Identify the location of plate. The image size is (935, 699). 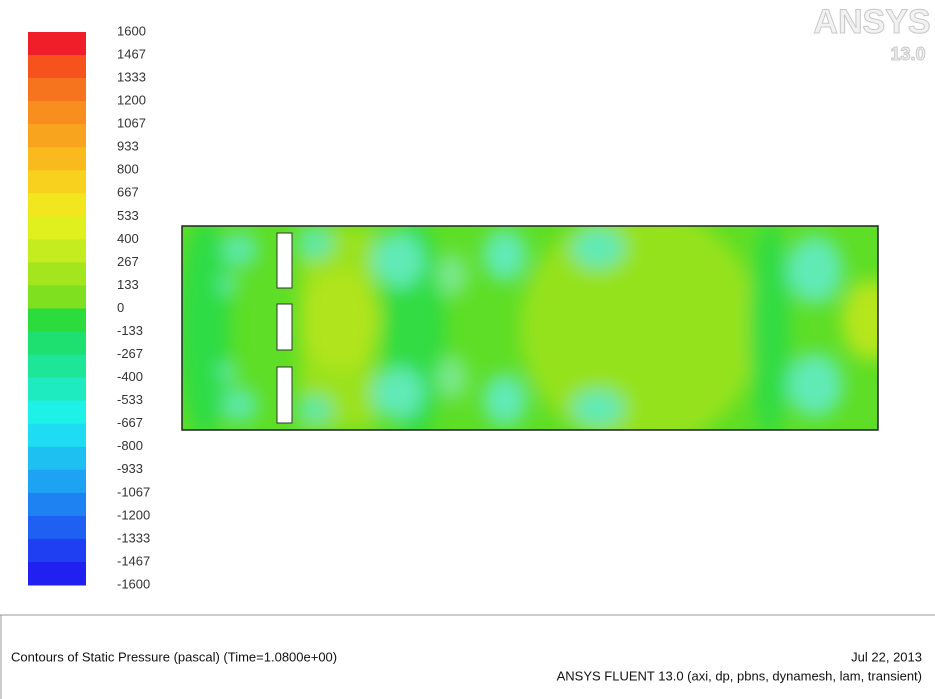
(284, 328).